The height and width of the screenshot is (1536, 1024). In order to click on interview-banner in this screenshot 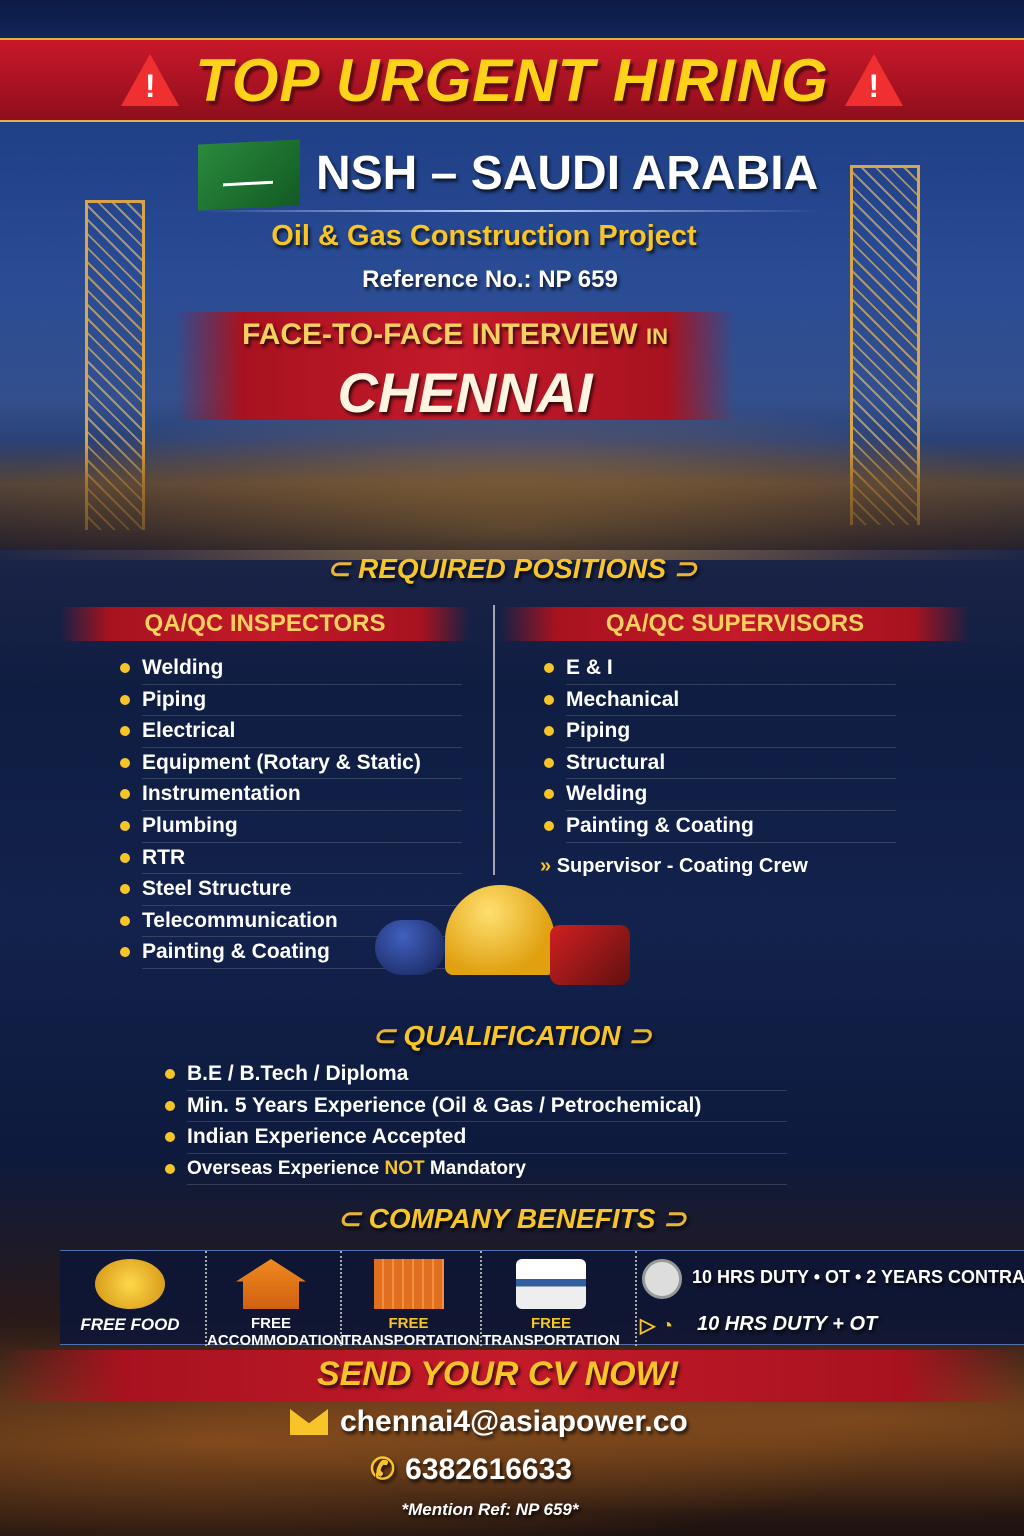, I will do `click(455, 366)`.